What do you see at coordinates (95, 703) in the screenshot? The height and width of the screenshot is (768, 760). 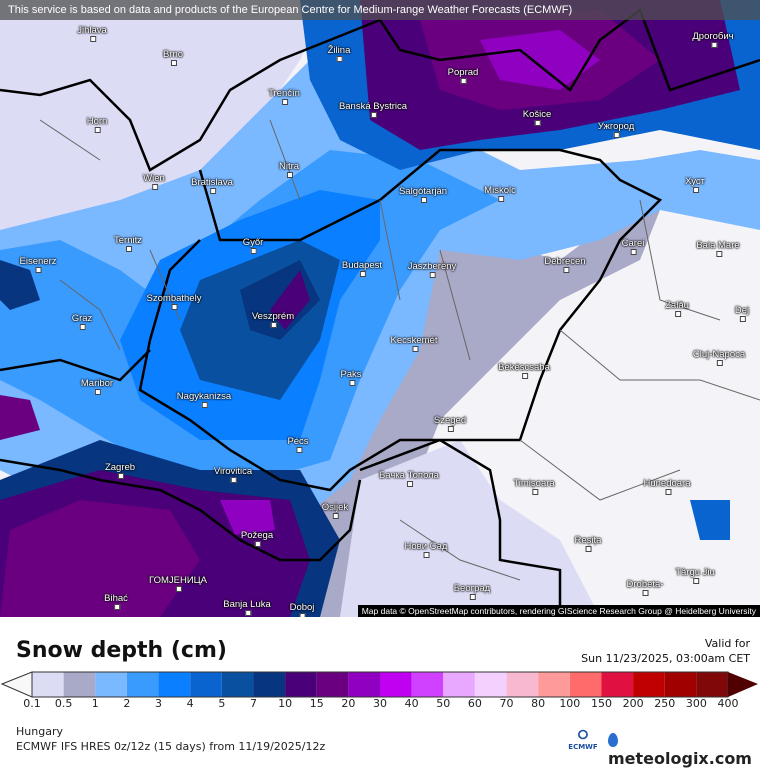 I see `legend-tick-label: 1` at bounding box center [95, 703].